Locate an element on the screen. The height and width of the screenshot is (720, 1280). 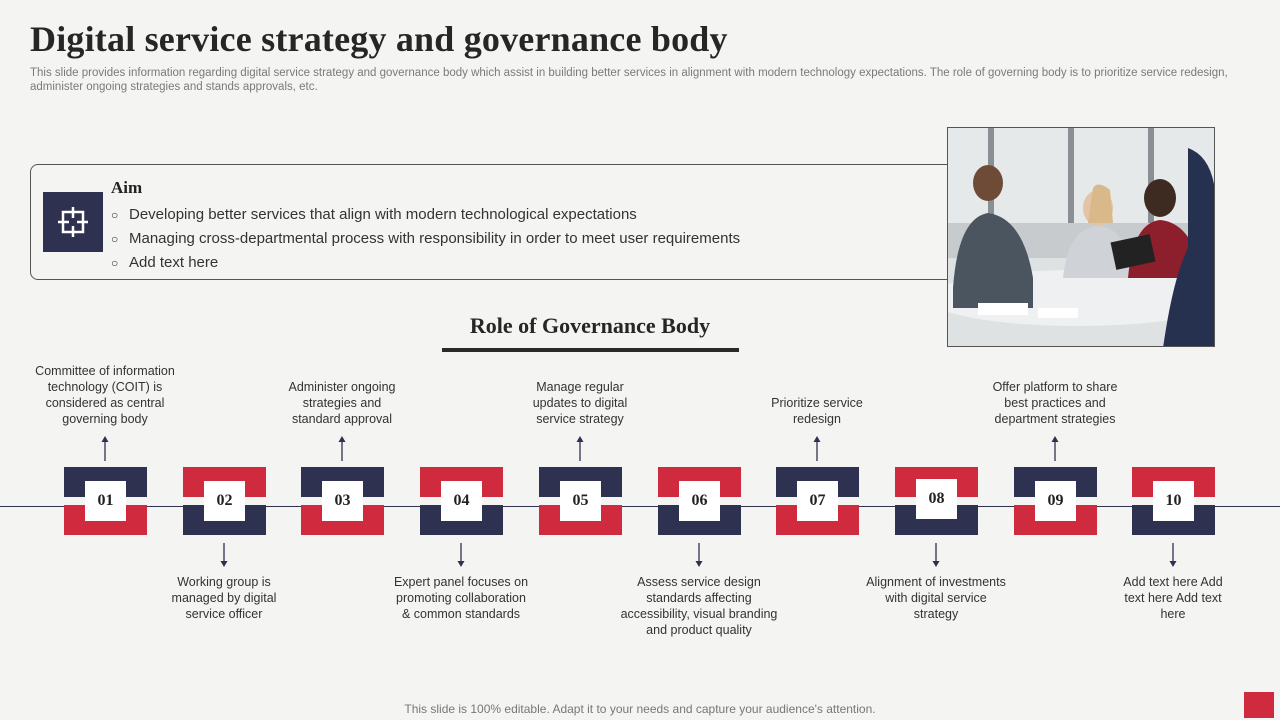
step-number: 06 is located at coordinates (699, 501).